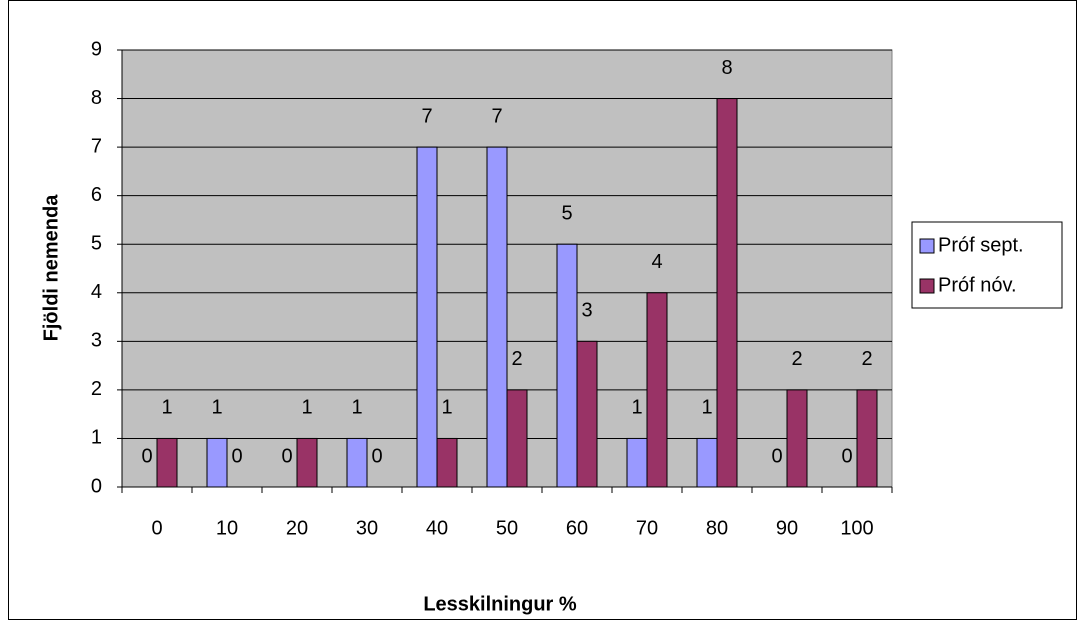 This screenshot has height=621, width=1078. I want to click on x-tick-label: 70, so click(647, 528).